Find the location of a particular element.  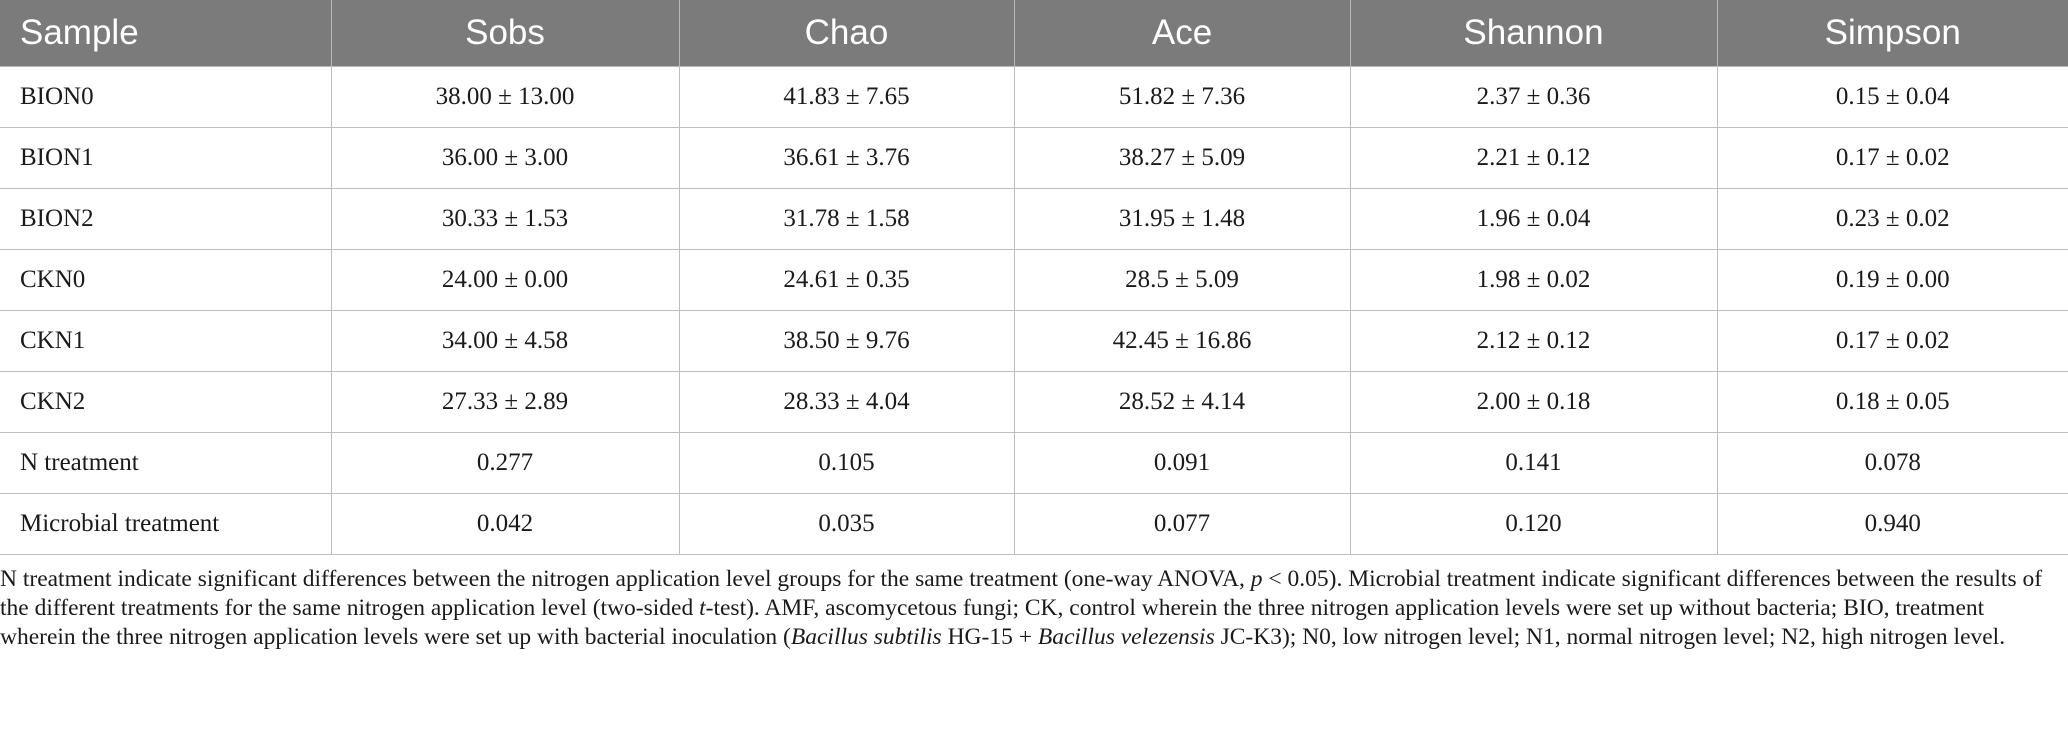

table-cell: 38.00 ± 13.00 is located at coordinates (505, 97).